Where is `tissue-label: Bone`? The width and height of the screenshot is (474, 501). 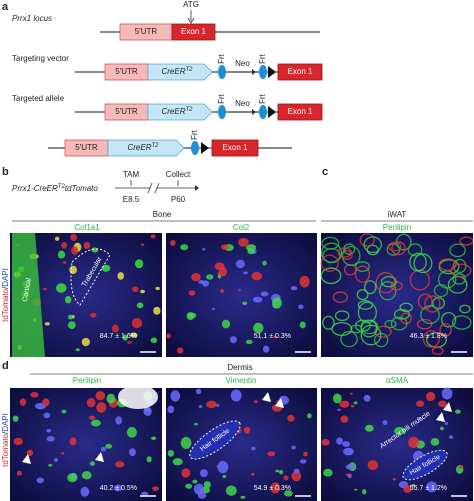
tissue-label: Bone is located at coordinates (162, 214).